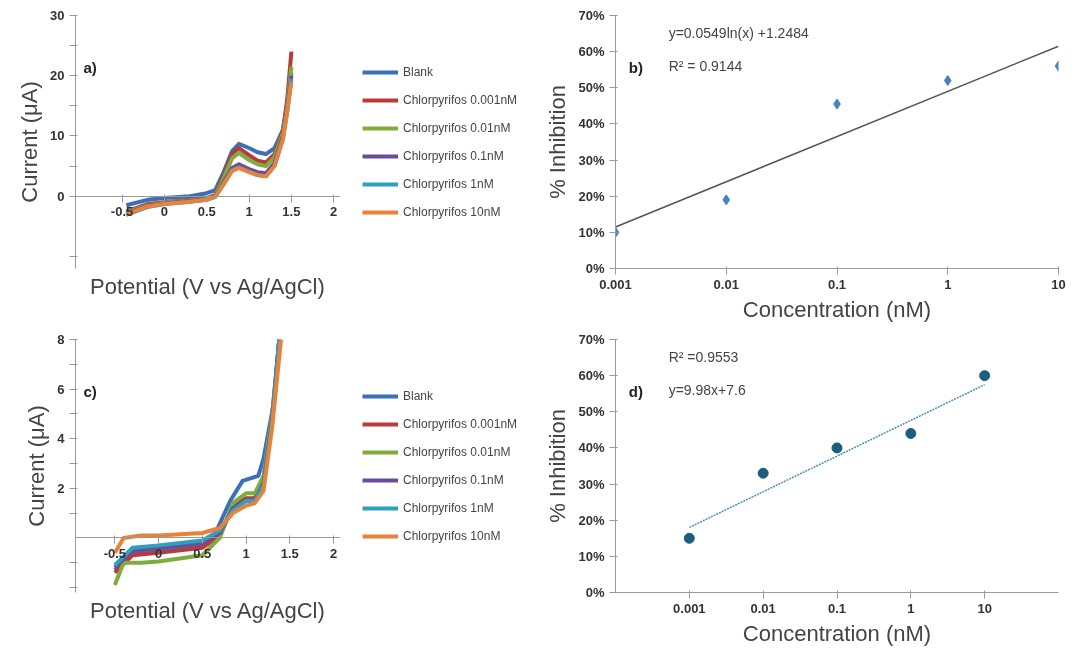 This screenshot has height=648, width=1081. What do you see at coordinates (635, 68) in the screenshot?
I see `annotation: b)` at bounding box center [635, 68].